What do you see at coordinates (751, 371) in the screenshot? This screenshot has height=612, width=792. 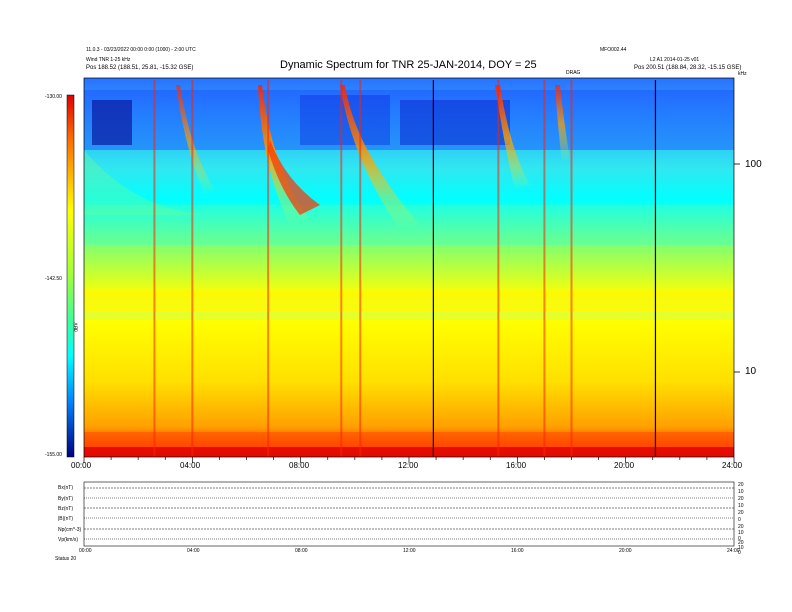 I see `y-tick-10: 10` at bounding box center [751, 371].